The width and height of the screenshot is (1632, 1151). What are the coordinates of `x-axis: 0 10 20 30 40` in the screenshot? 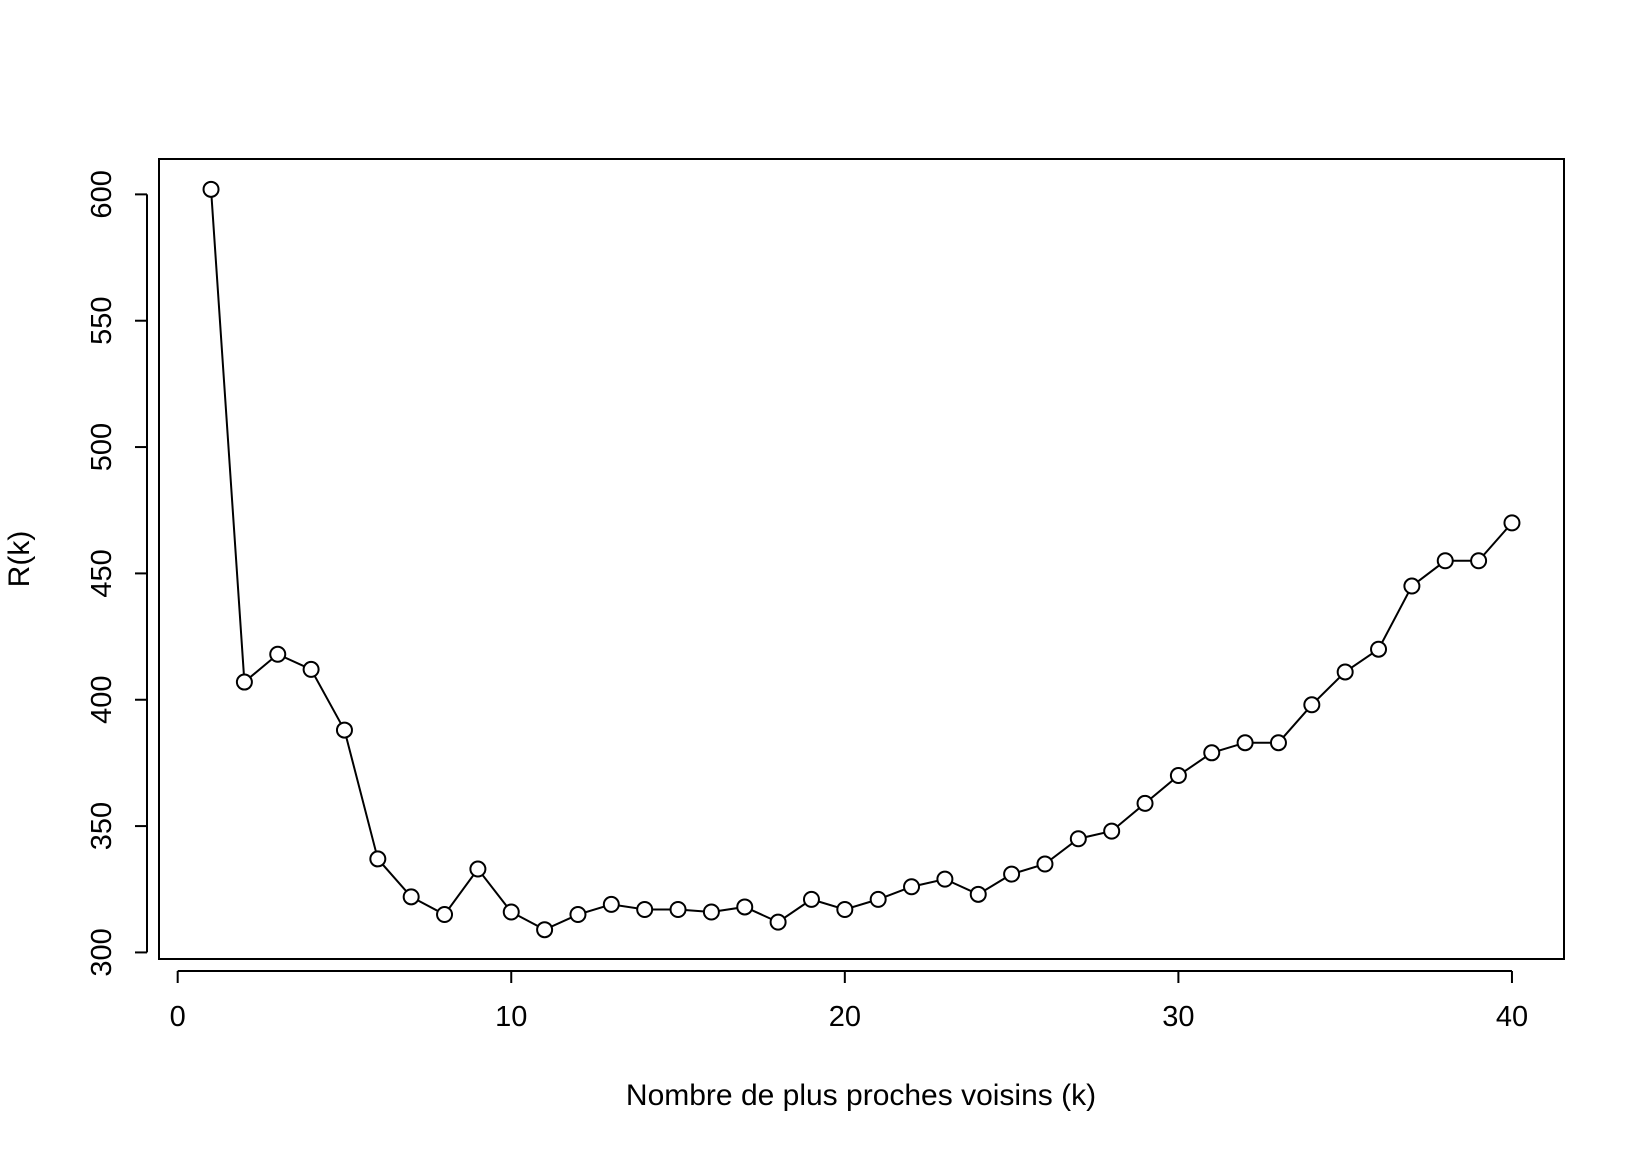 It's located at (849, 1001).